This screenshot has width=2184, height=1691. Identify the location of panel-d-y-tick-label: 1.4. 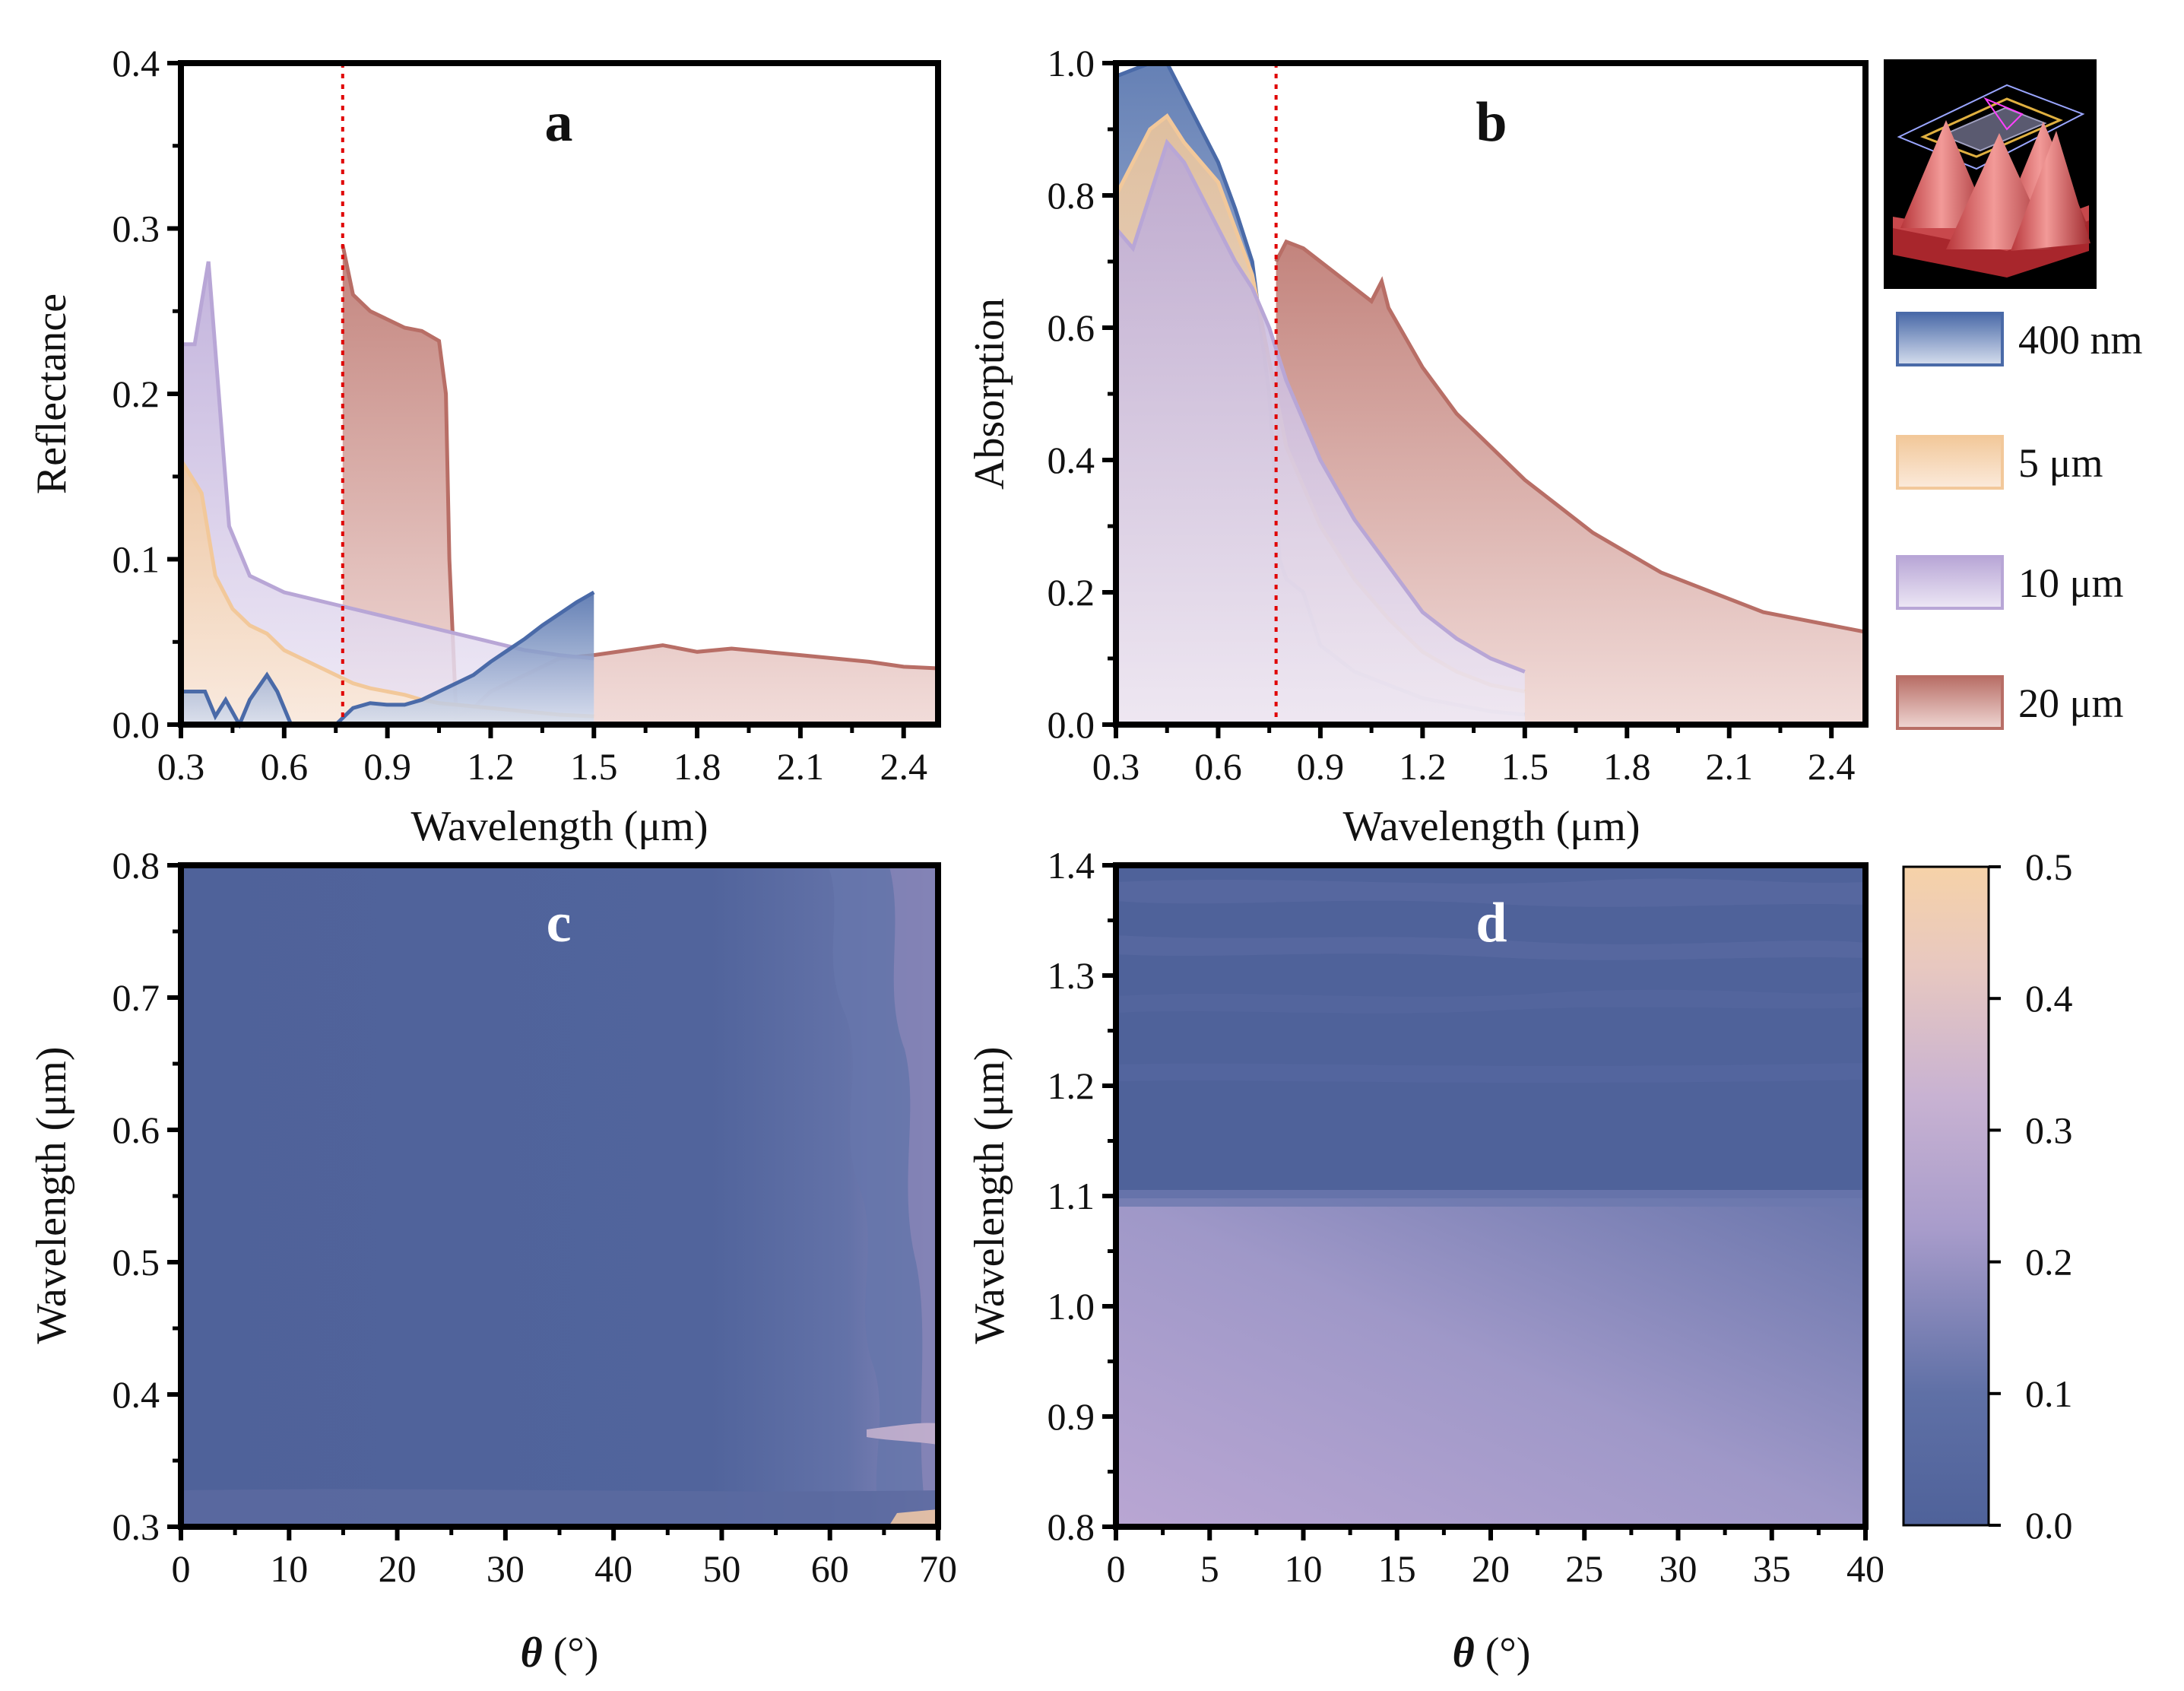
(1071, 865).